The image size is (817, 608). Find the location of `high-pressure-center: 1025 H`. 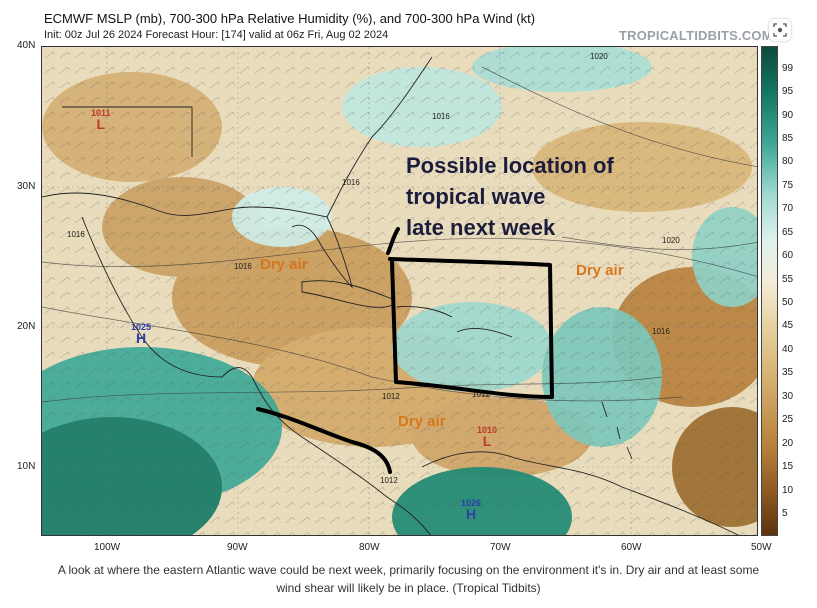

high-pressure-center: 1025 H is located at coordinates (141, 334).